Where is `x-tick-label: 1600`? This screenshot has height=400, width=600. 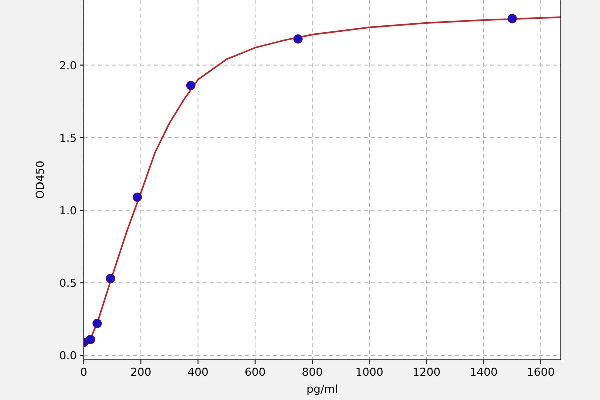
x-tick-label: 1600 is located at coordinates (541, 372).